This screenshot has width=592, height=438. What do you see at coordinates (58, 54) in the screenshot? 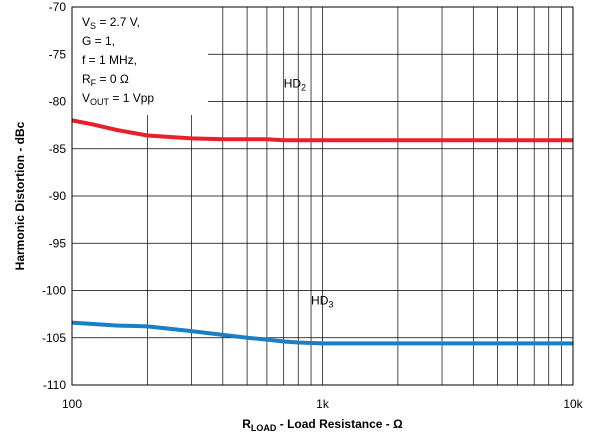
I see `y-tick-label: -75` at bounding box center [58, 54].